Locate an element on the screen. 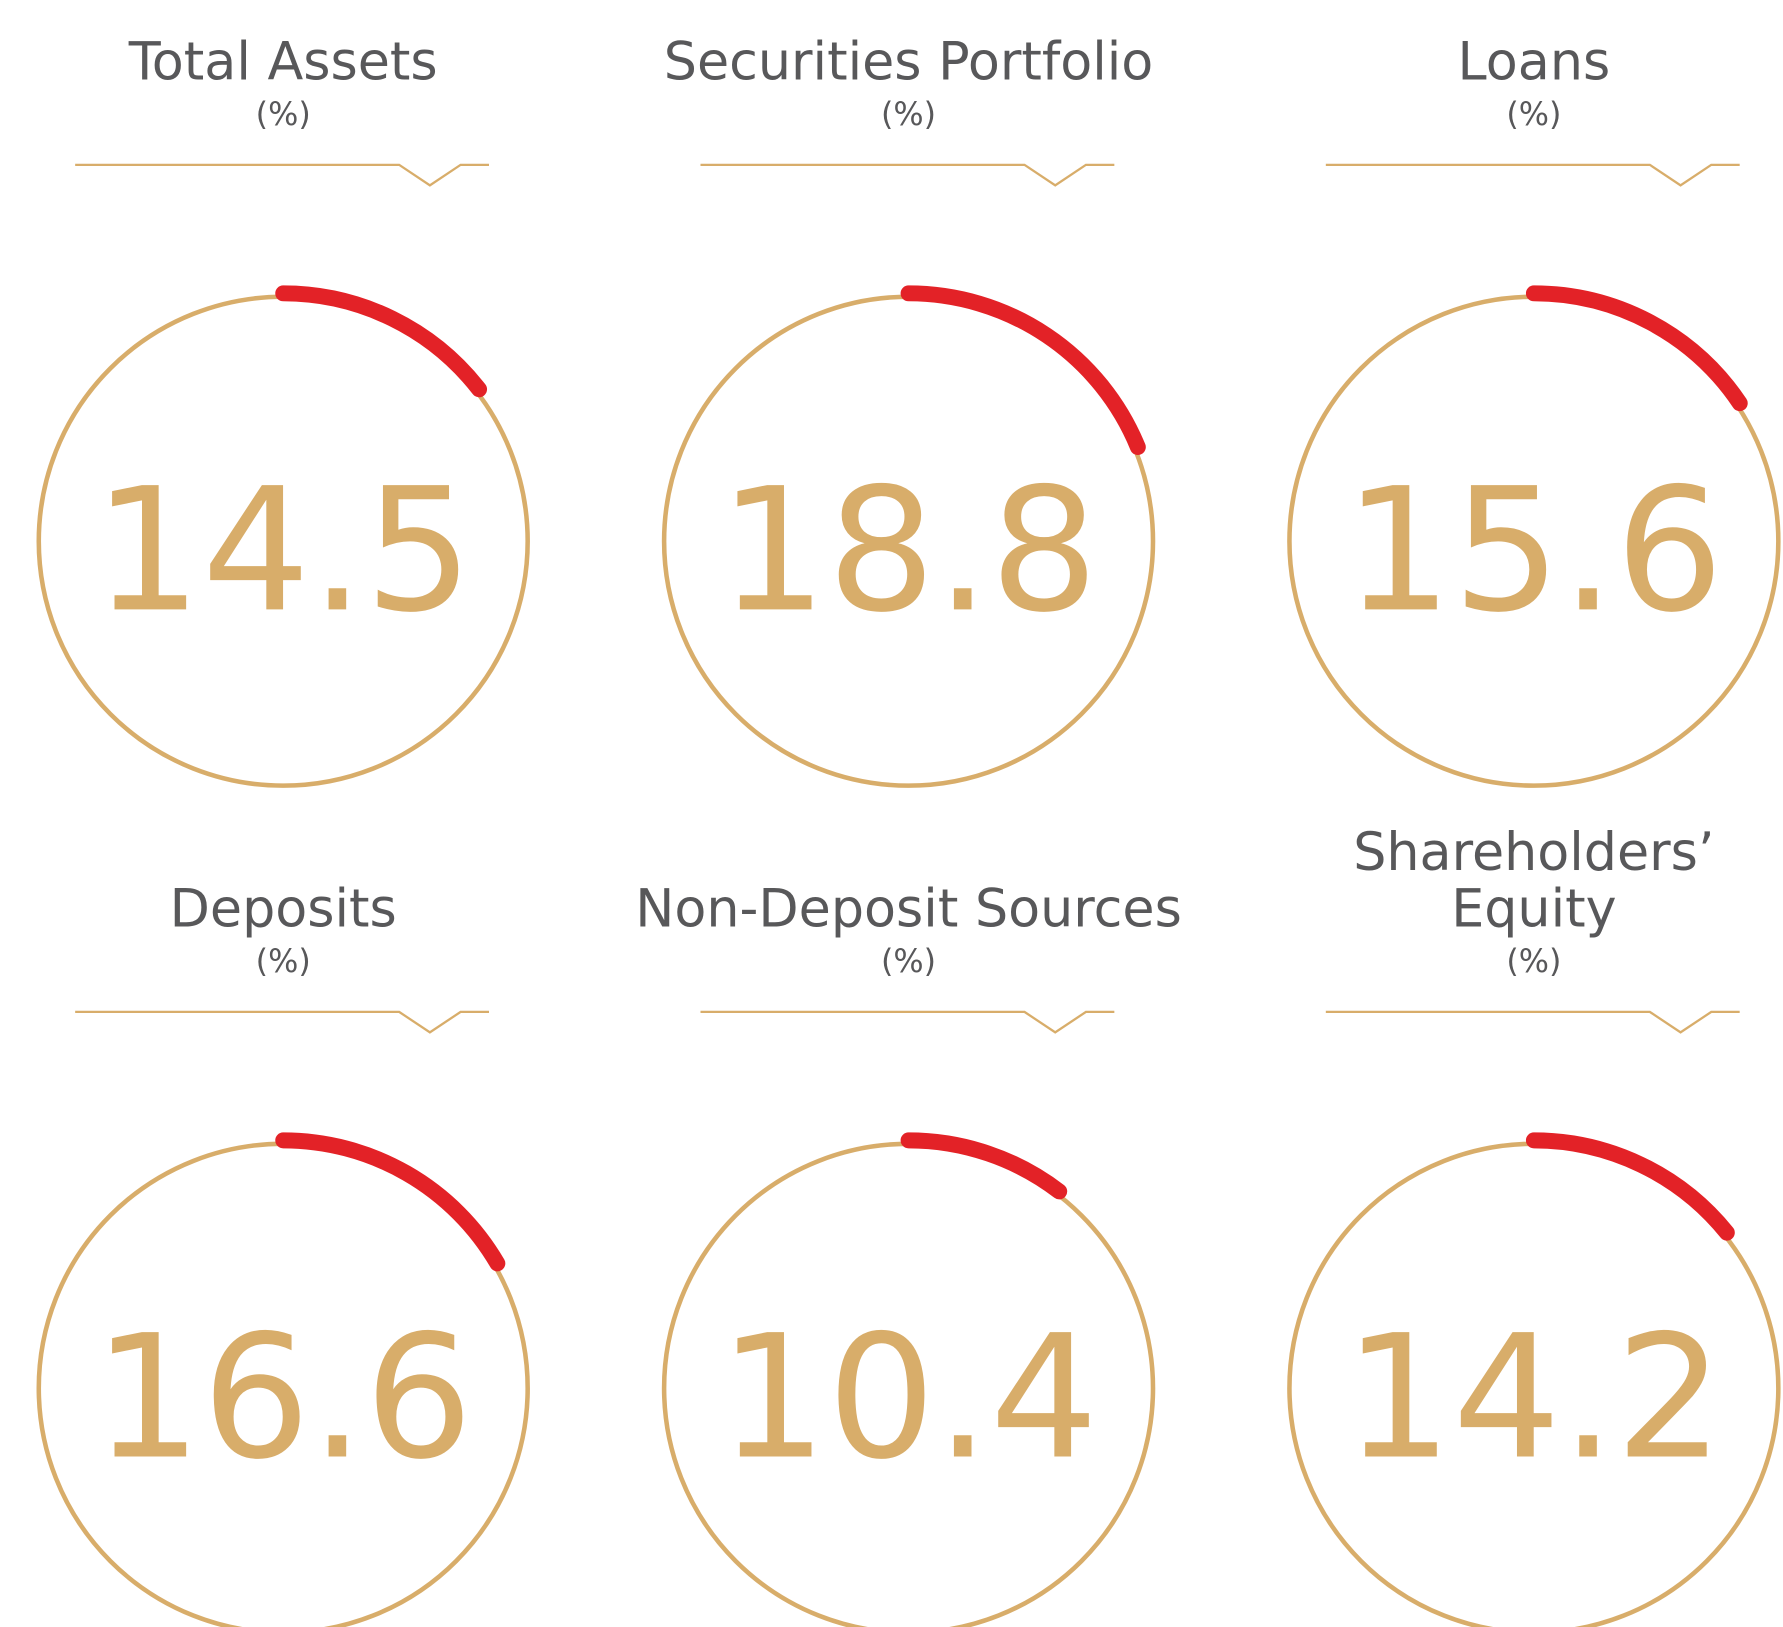 The image size is (1783, 1627). gauge-value: 16.6 is located at coordinates (283, 1398).